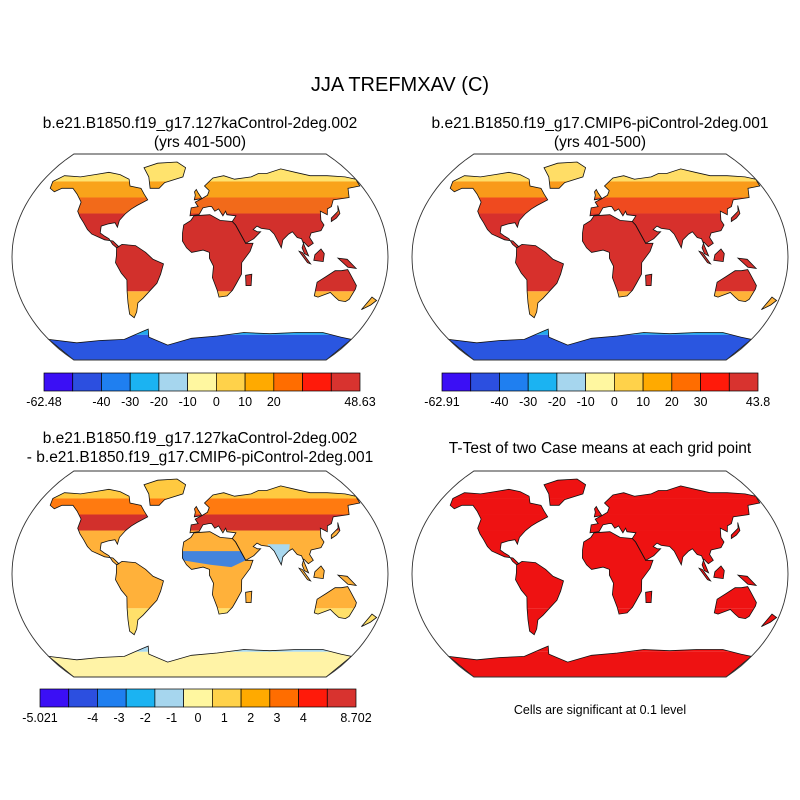 Image resolution: width=800 pixels, height=800 pixels. I want to click on map-ttest, so click(600, 574).